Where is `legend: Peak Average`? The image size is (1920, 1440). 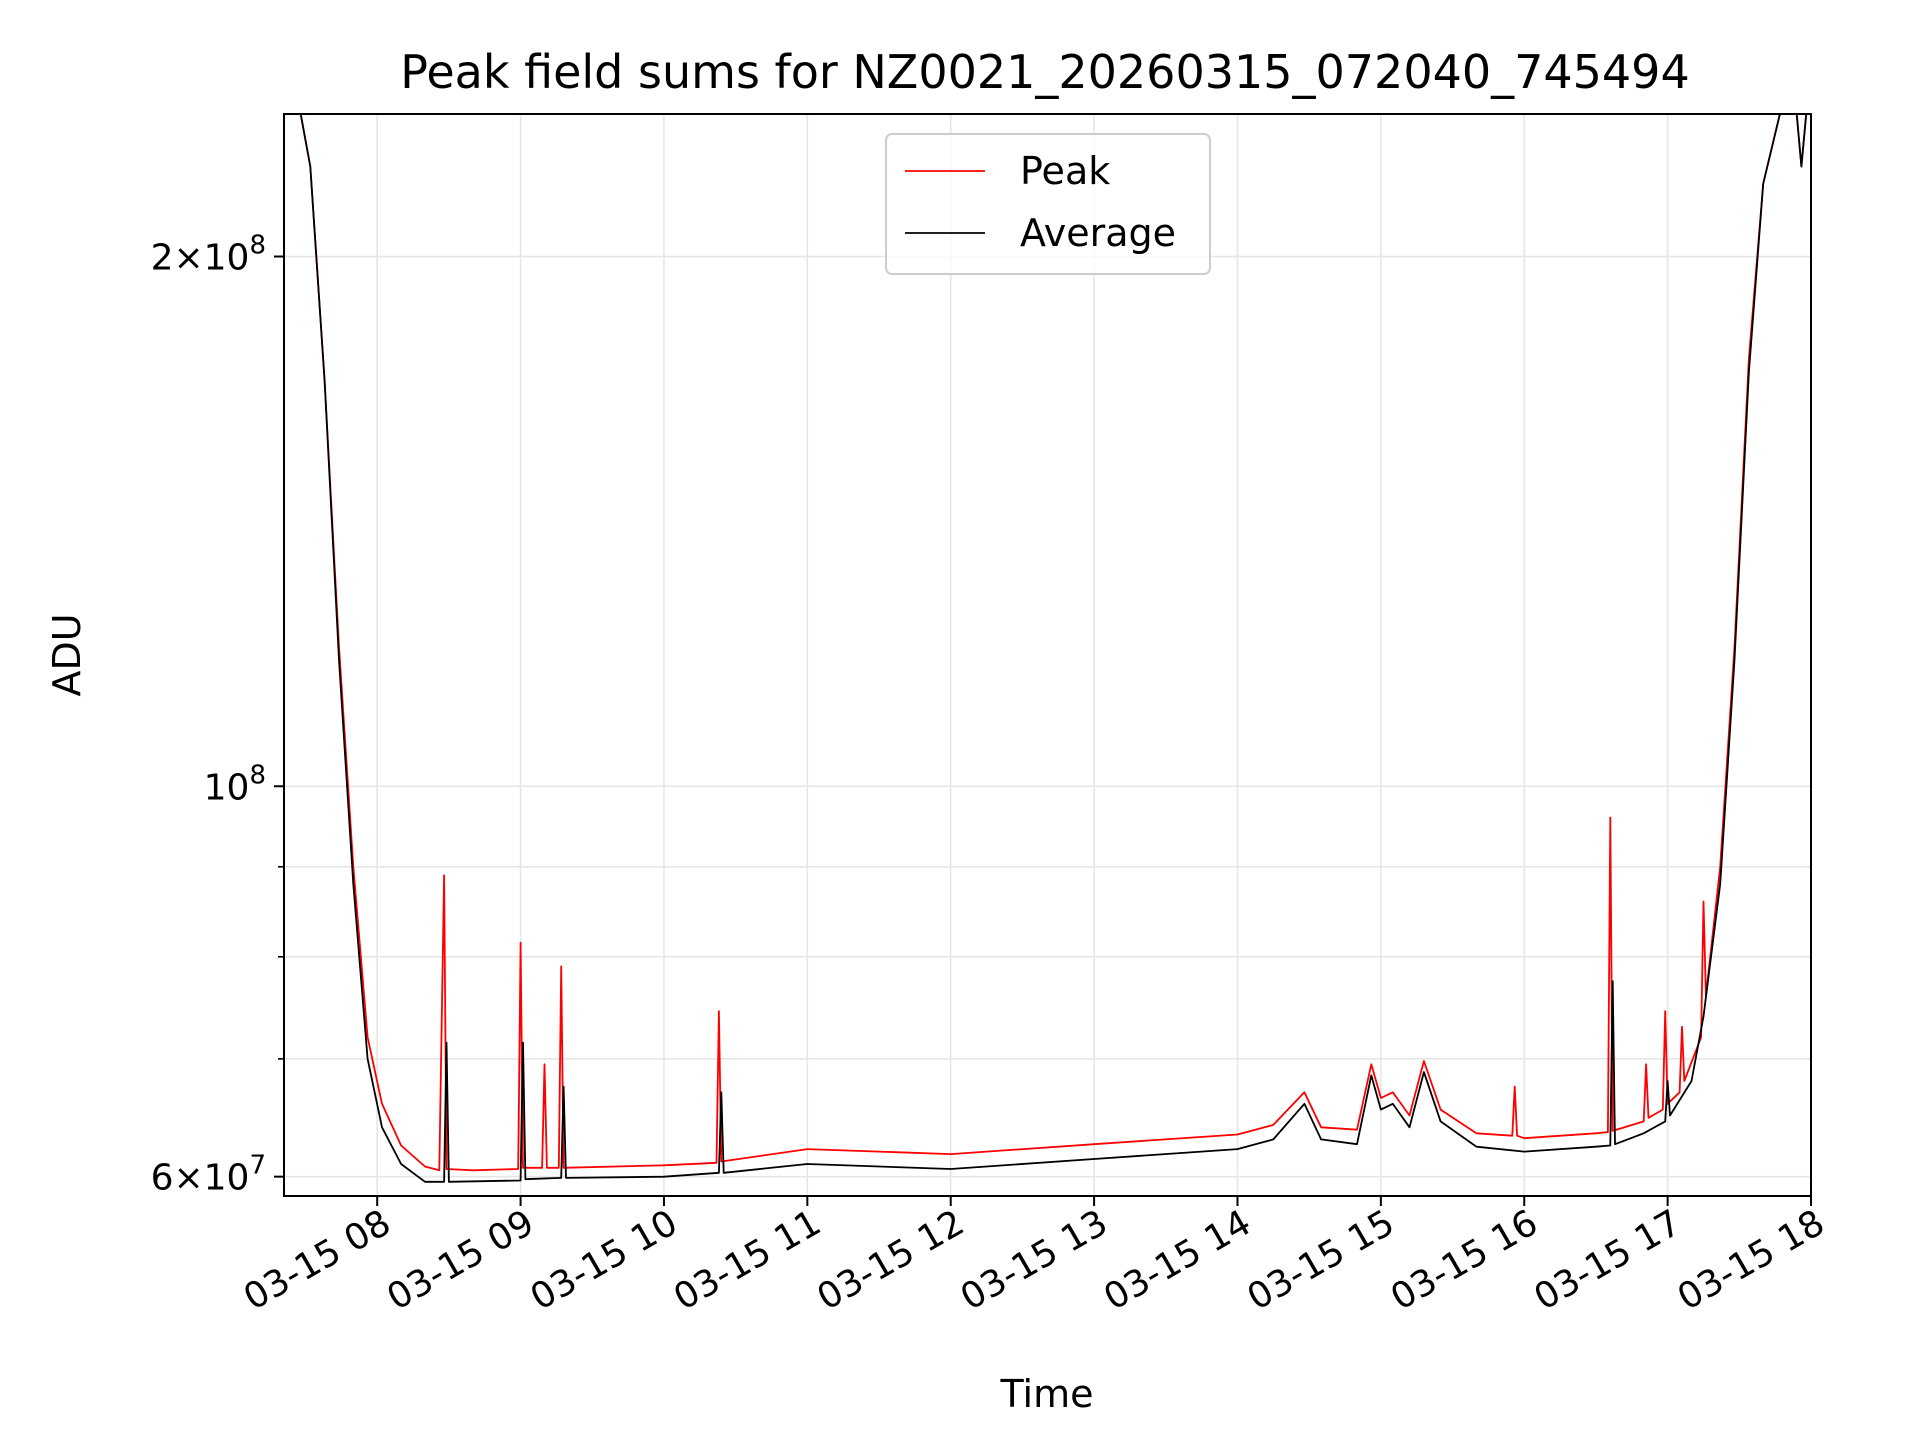
legend: Peak Average is located at coordinates (1048, 204).